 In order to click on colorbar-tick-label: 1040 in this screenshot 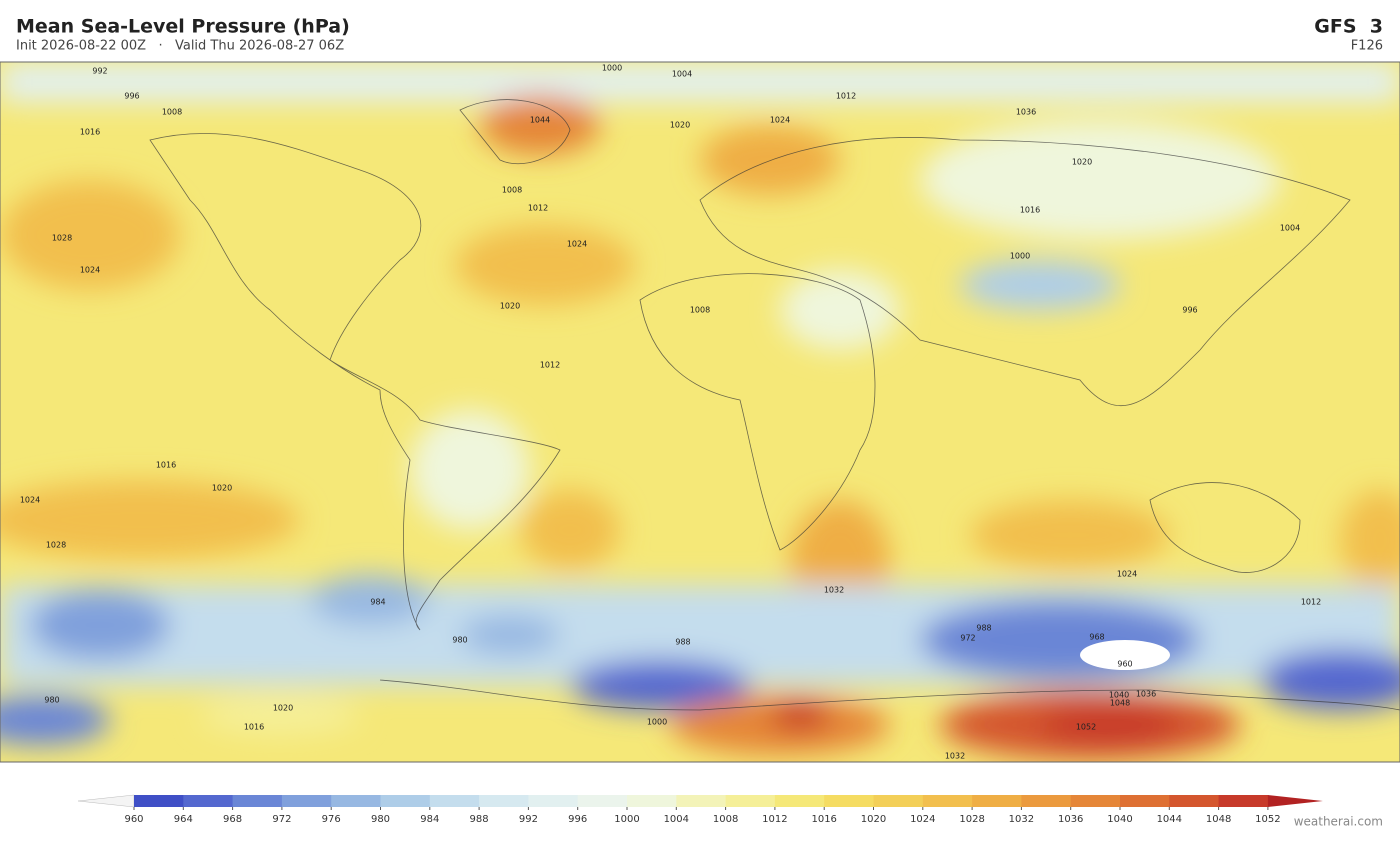, I will do `click(1119, 819)`.